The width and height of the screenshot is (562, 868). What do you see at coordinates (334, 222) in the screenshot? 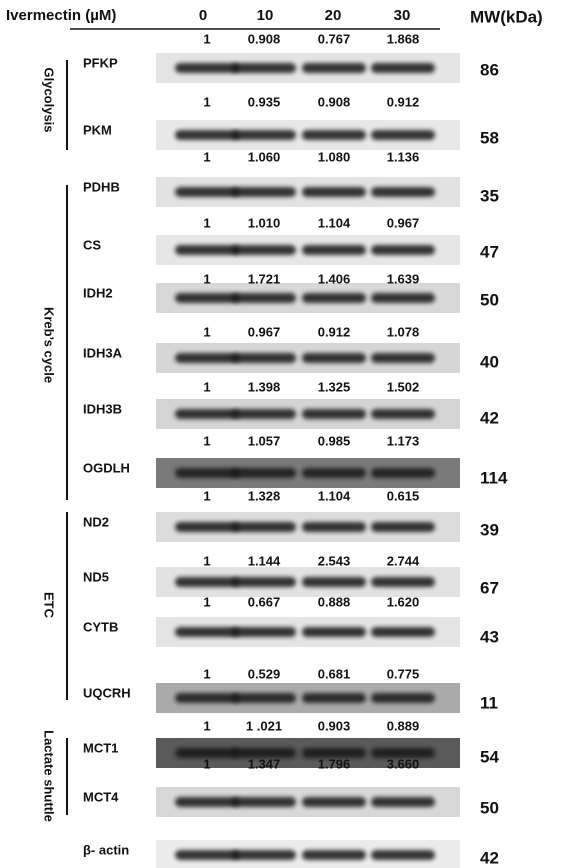
I see `quantification-value: 1.104` at bounding box center [334, 222].